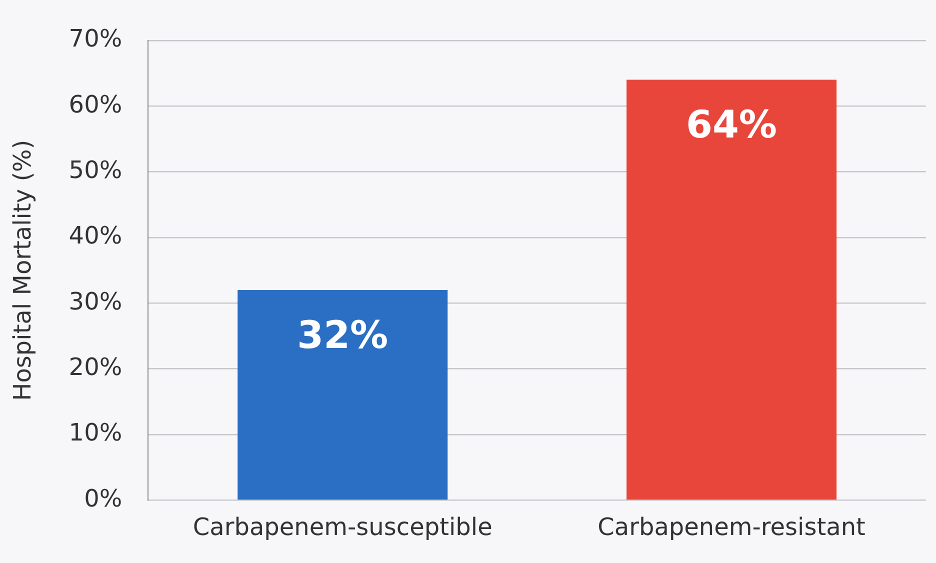 Image resolution: width=936 pixels, height=563 pixels. I want to click on y-tick-label: 0%, so click(103, 498).